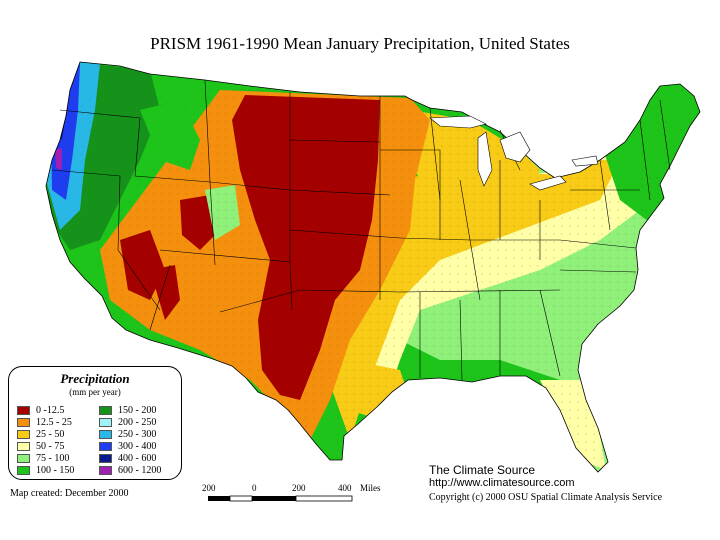 Image resolution: width=720 pixels, height=540 pixels. I want to click on legend-item: 150 - 200, so click(127, 410).